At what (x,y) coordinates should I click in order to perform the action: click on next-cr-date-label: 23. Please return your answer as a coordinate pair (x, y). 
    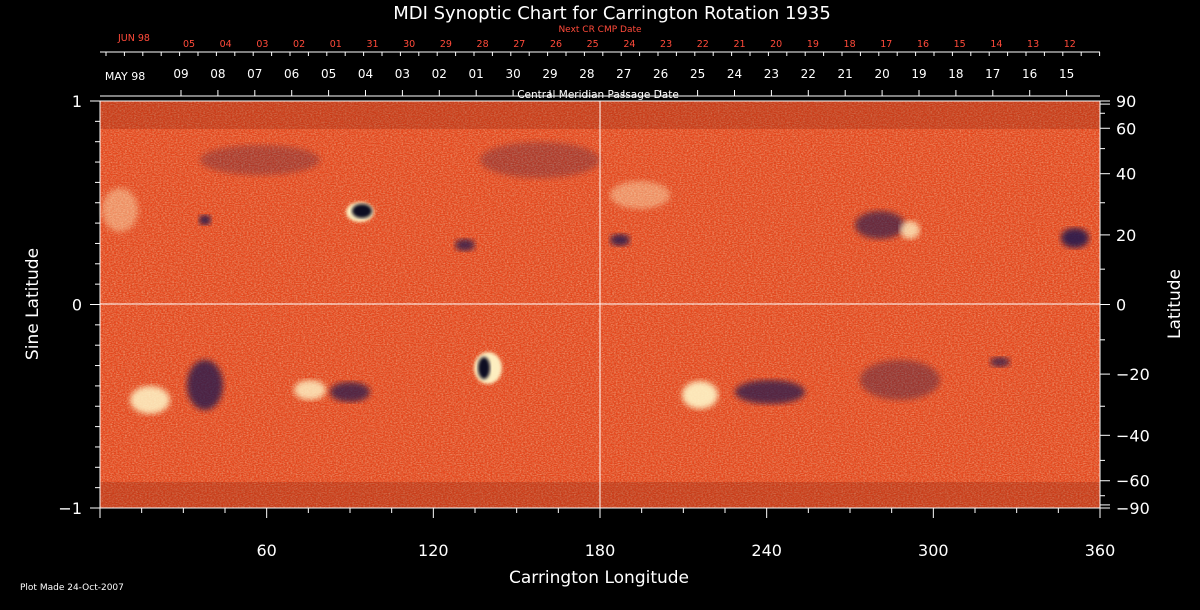
    Looking at the image, I should click on (666, 44).